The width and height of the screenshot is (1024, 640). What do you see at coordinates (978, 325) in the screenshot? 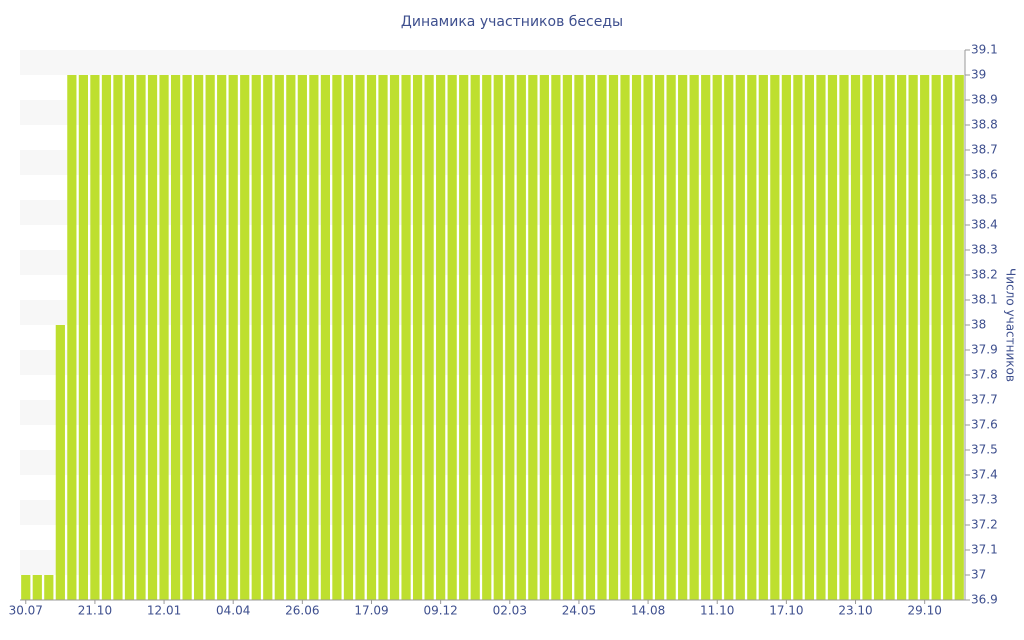
I see `y-tick-label: 38` at bounding box center [978, 325].